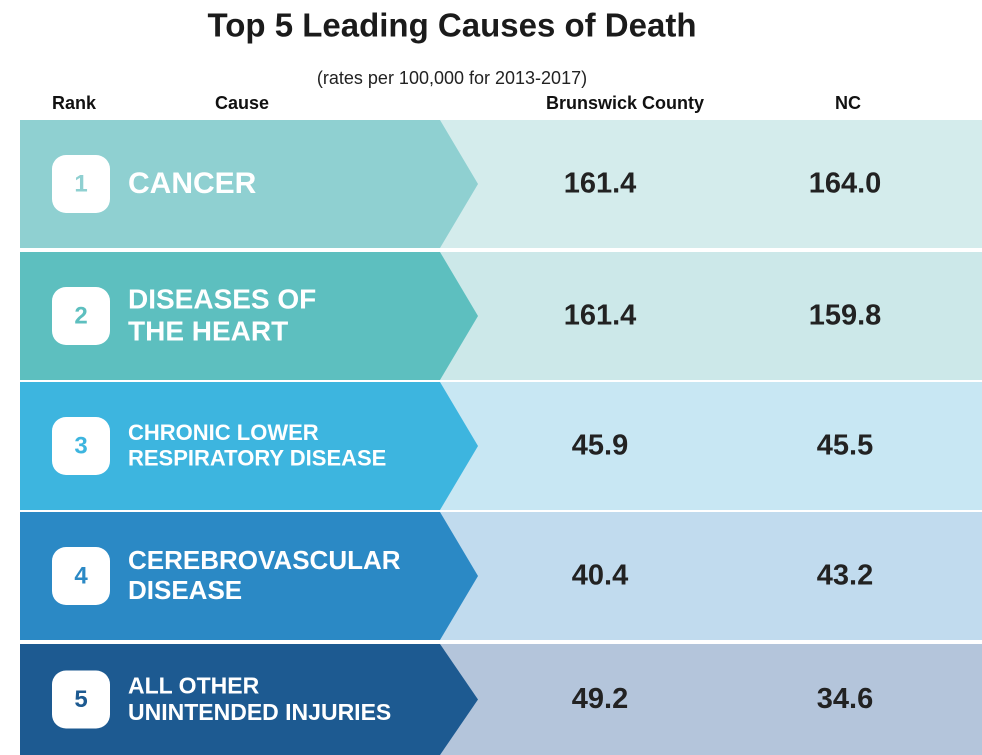  I want to click on nc-value: 159.8, so click(845, 316).